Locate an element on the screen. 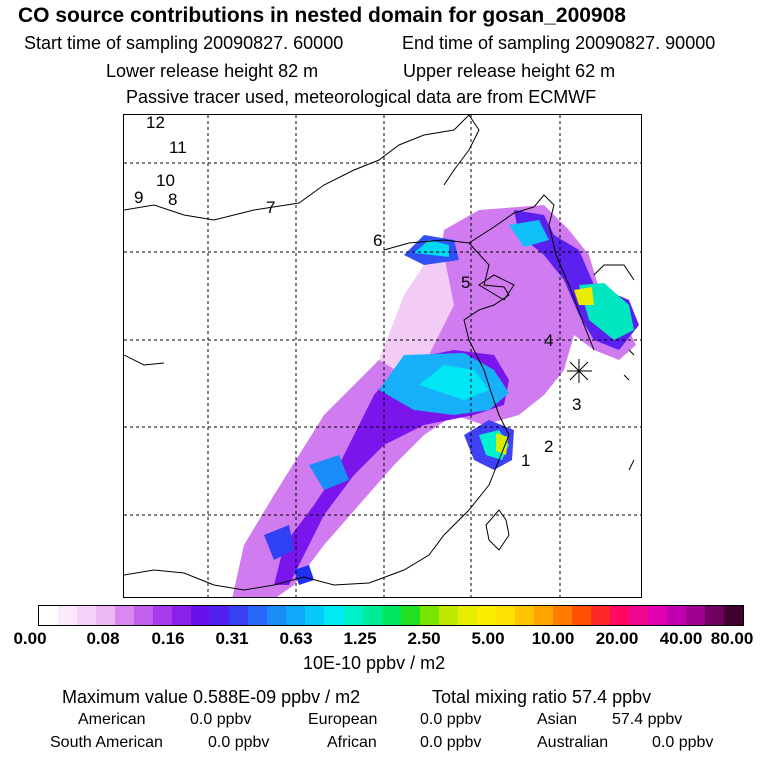  american-label: American is located at coordinates (112, 719).